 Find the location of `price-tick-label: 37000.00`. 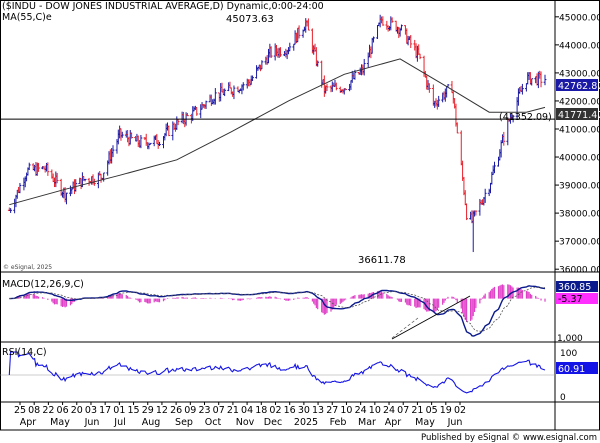

price-tick-label: 37000.00 is located at coordinates (579, 243).